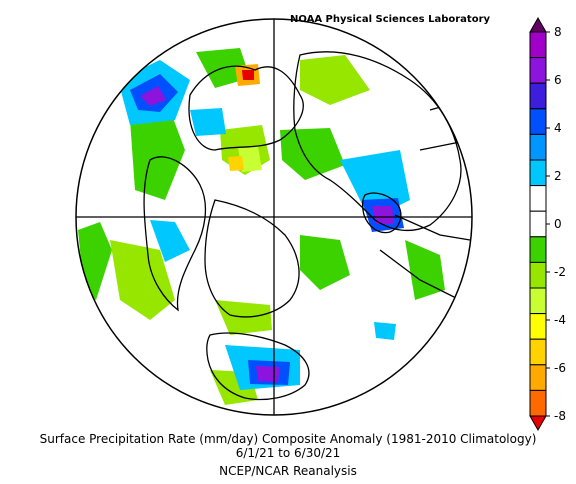 The image size is (576, 484). What do you see at coordinates (560, 416) in the screenshot?
I see `colorbar-tick-label: -8` at bounding box center [560, 416].